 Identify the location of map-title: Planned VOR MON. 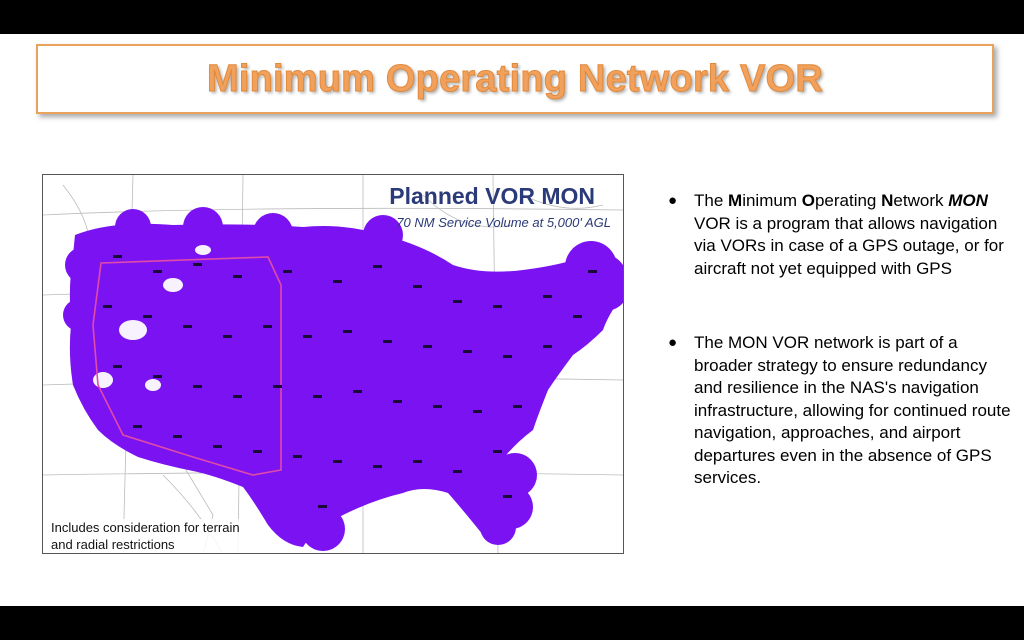
(492, 196).